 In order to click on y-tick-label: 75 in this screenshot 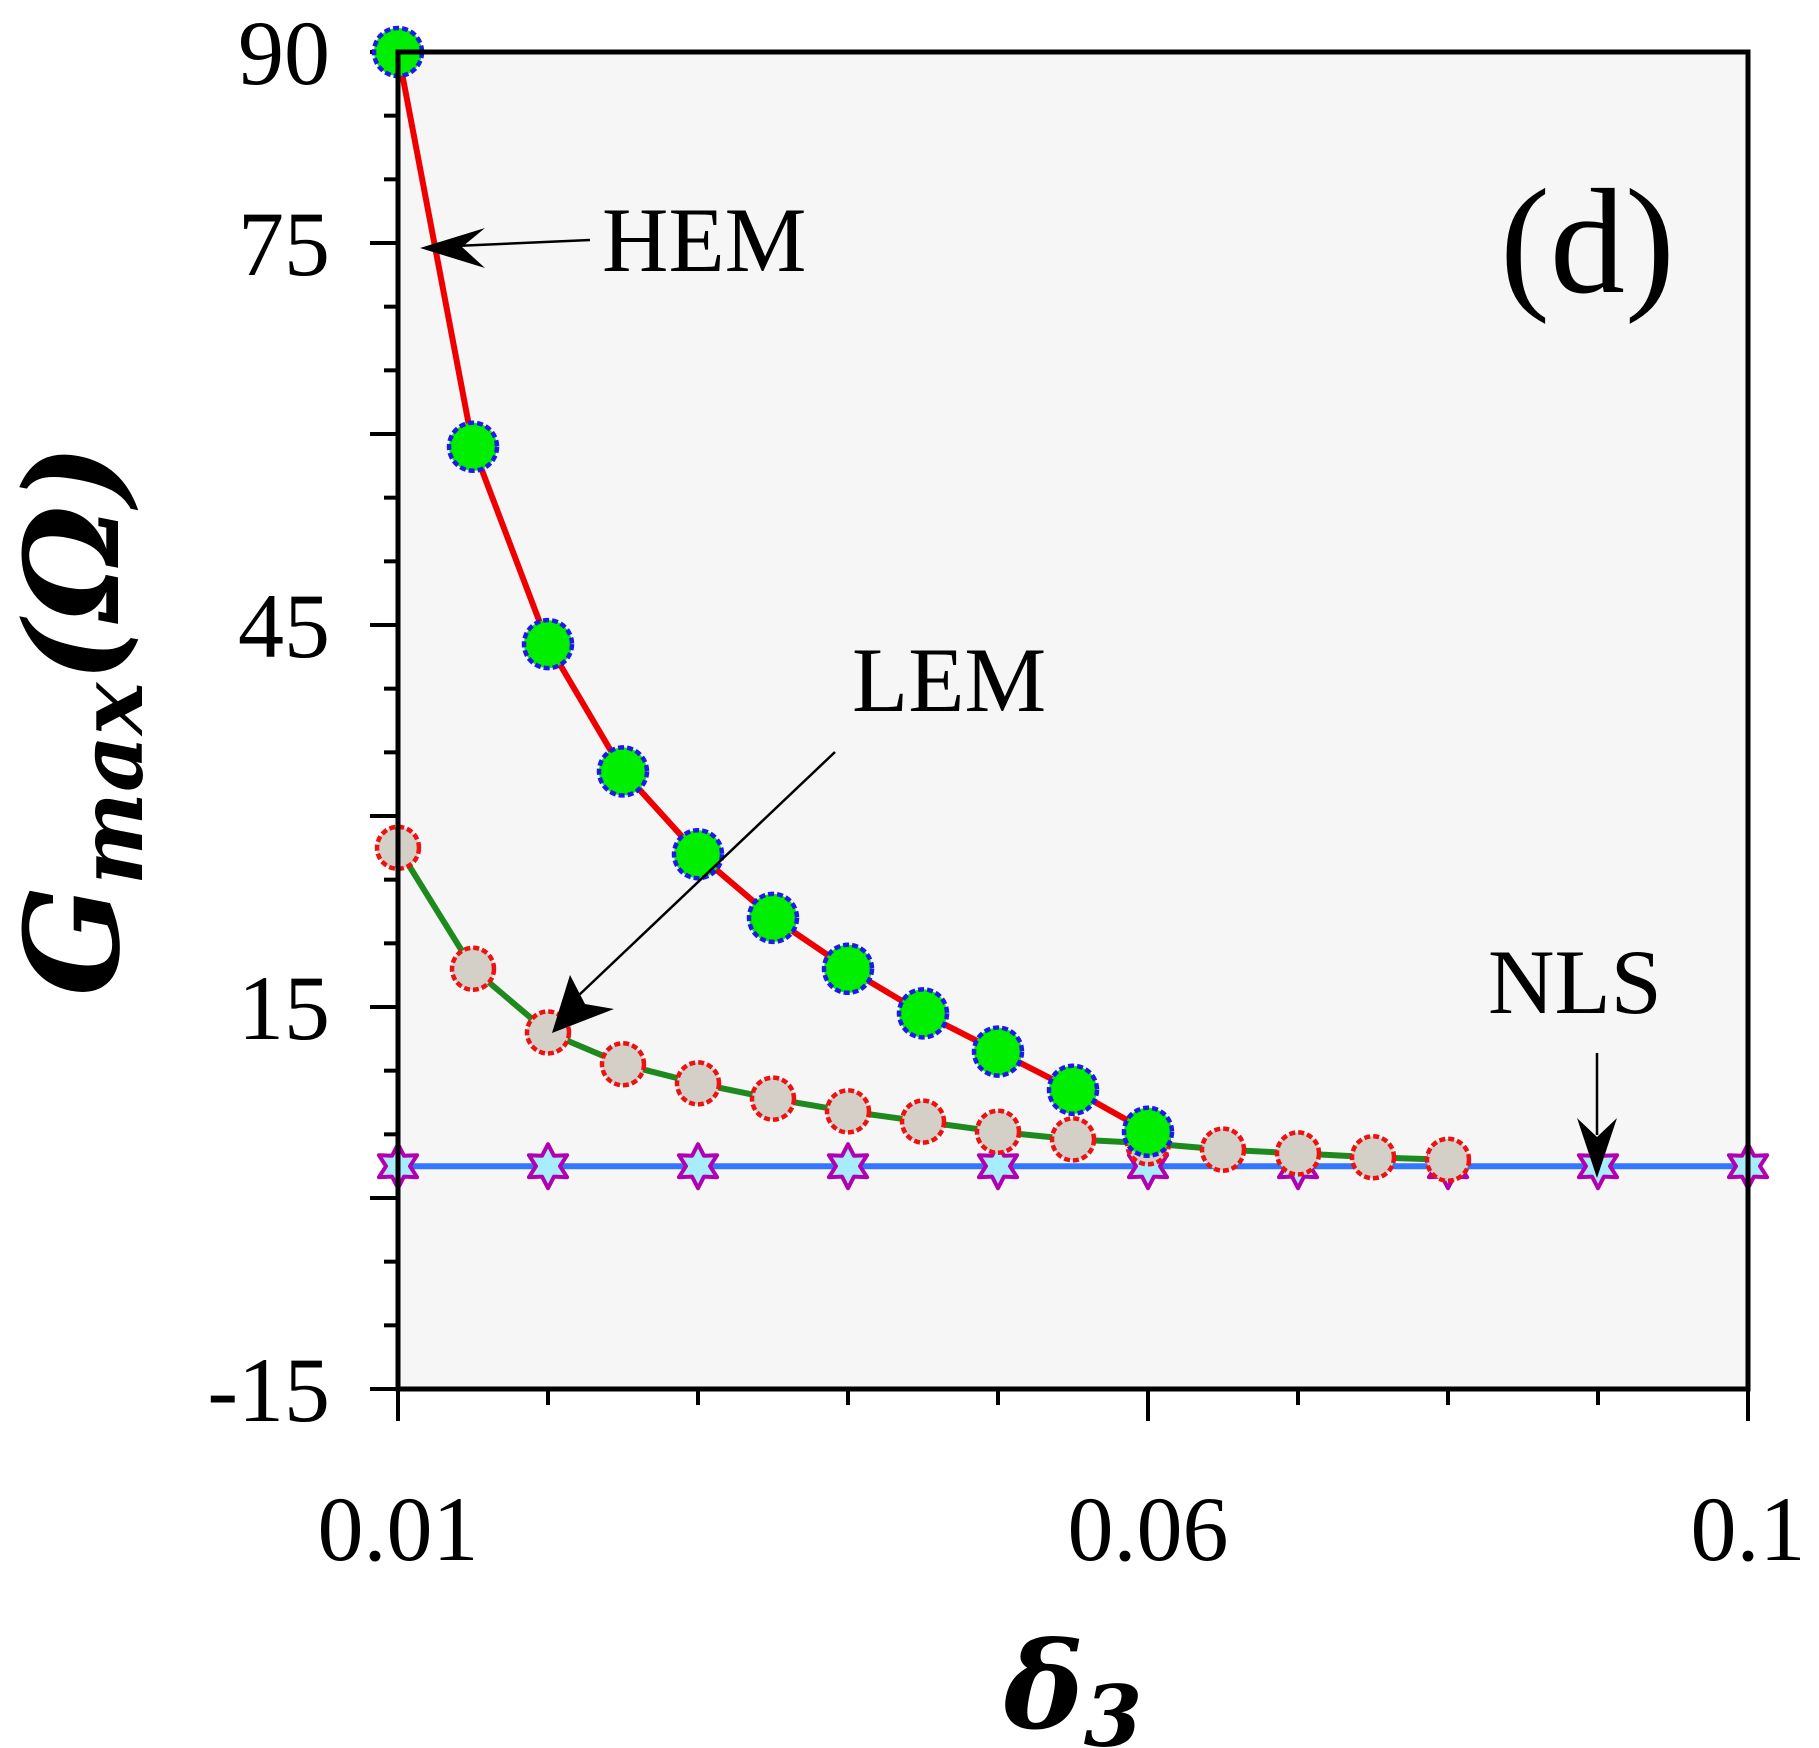, I will do `click(284, 244)`.